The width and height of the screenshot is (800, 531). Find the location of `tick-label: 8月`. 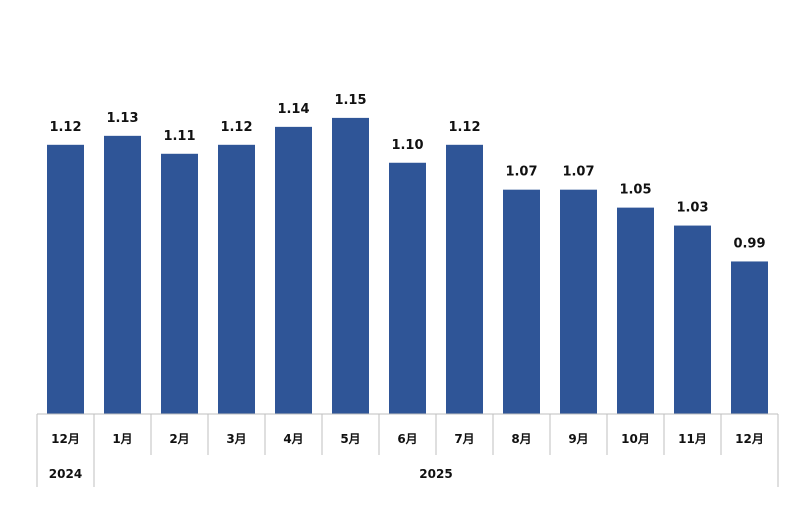

tick-label: 8月 is located at coordinates (521, 439).